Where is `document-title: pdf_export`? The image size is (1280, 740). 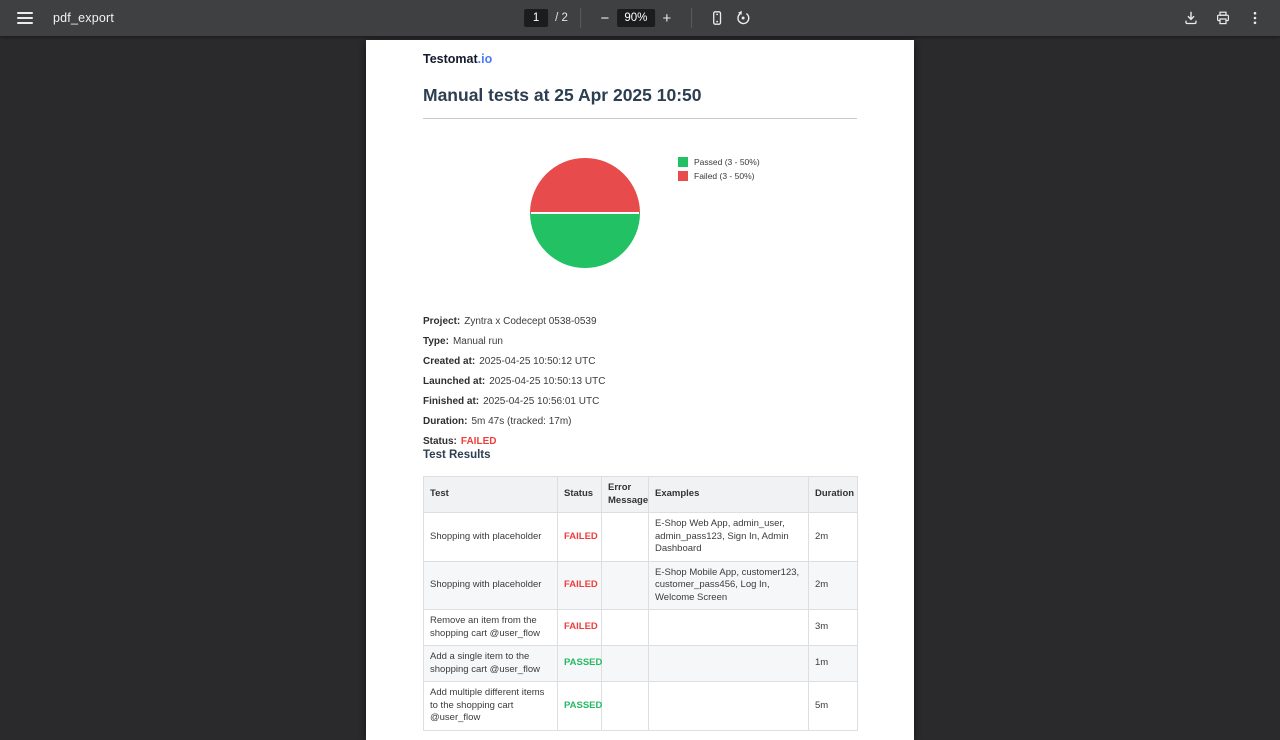 document-title: pdf_export is located at coordinates (84, 18).